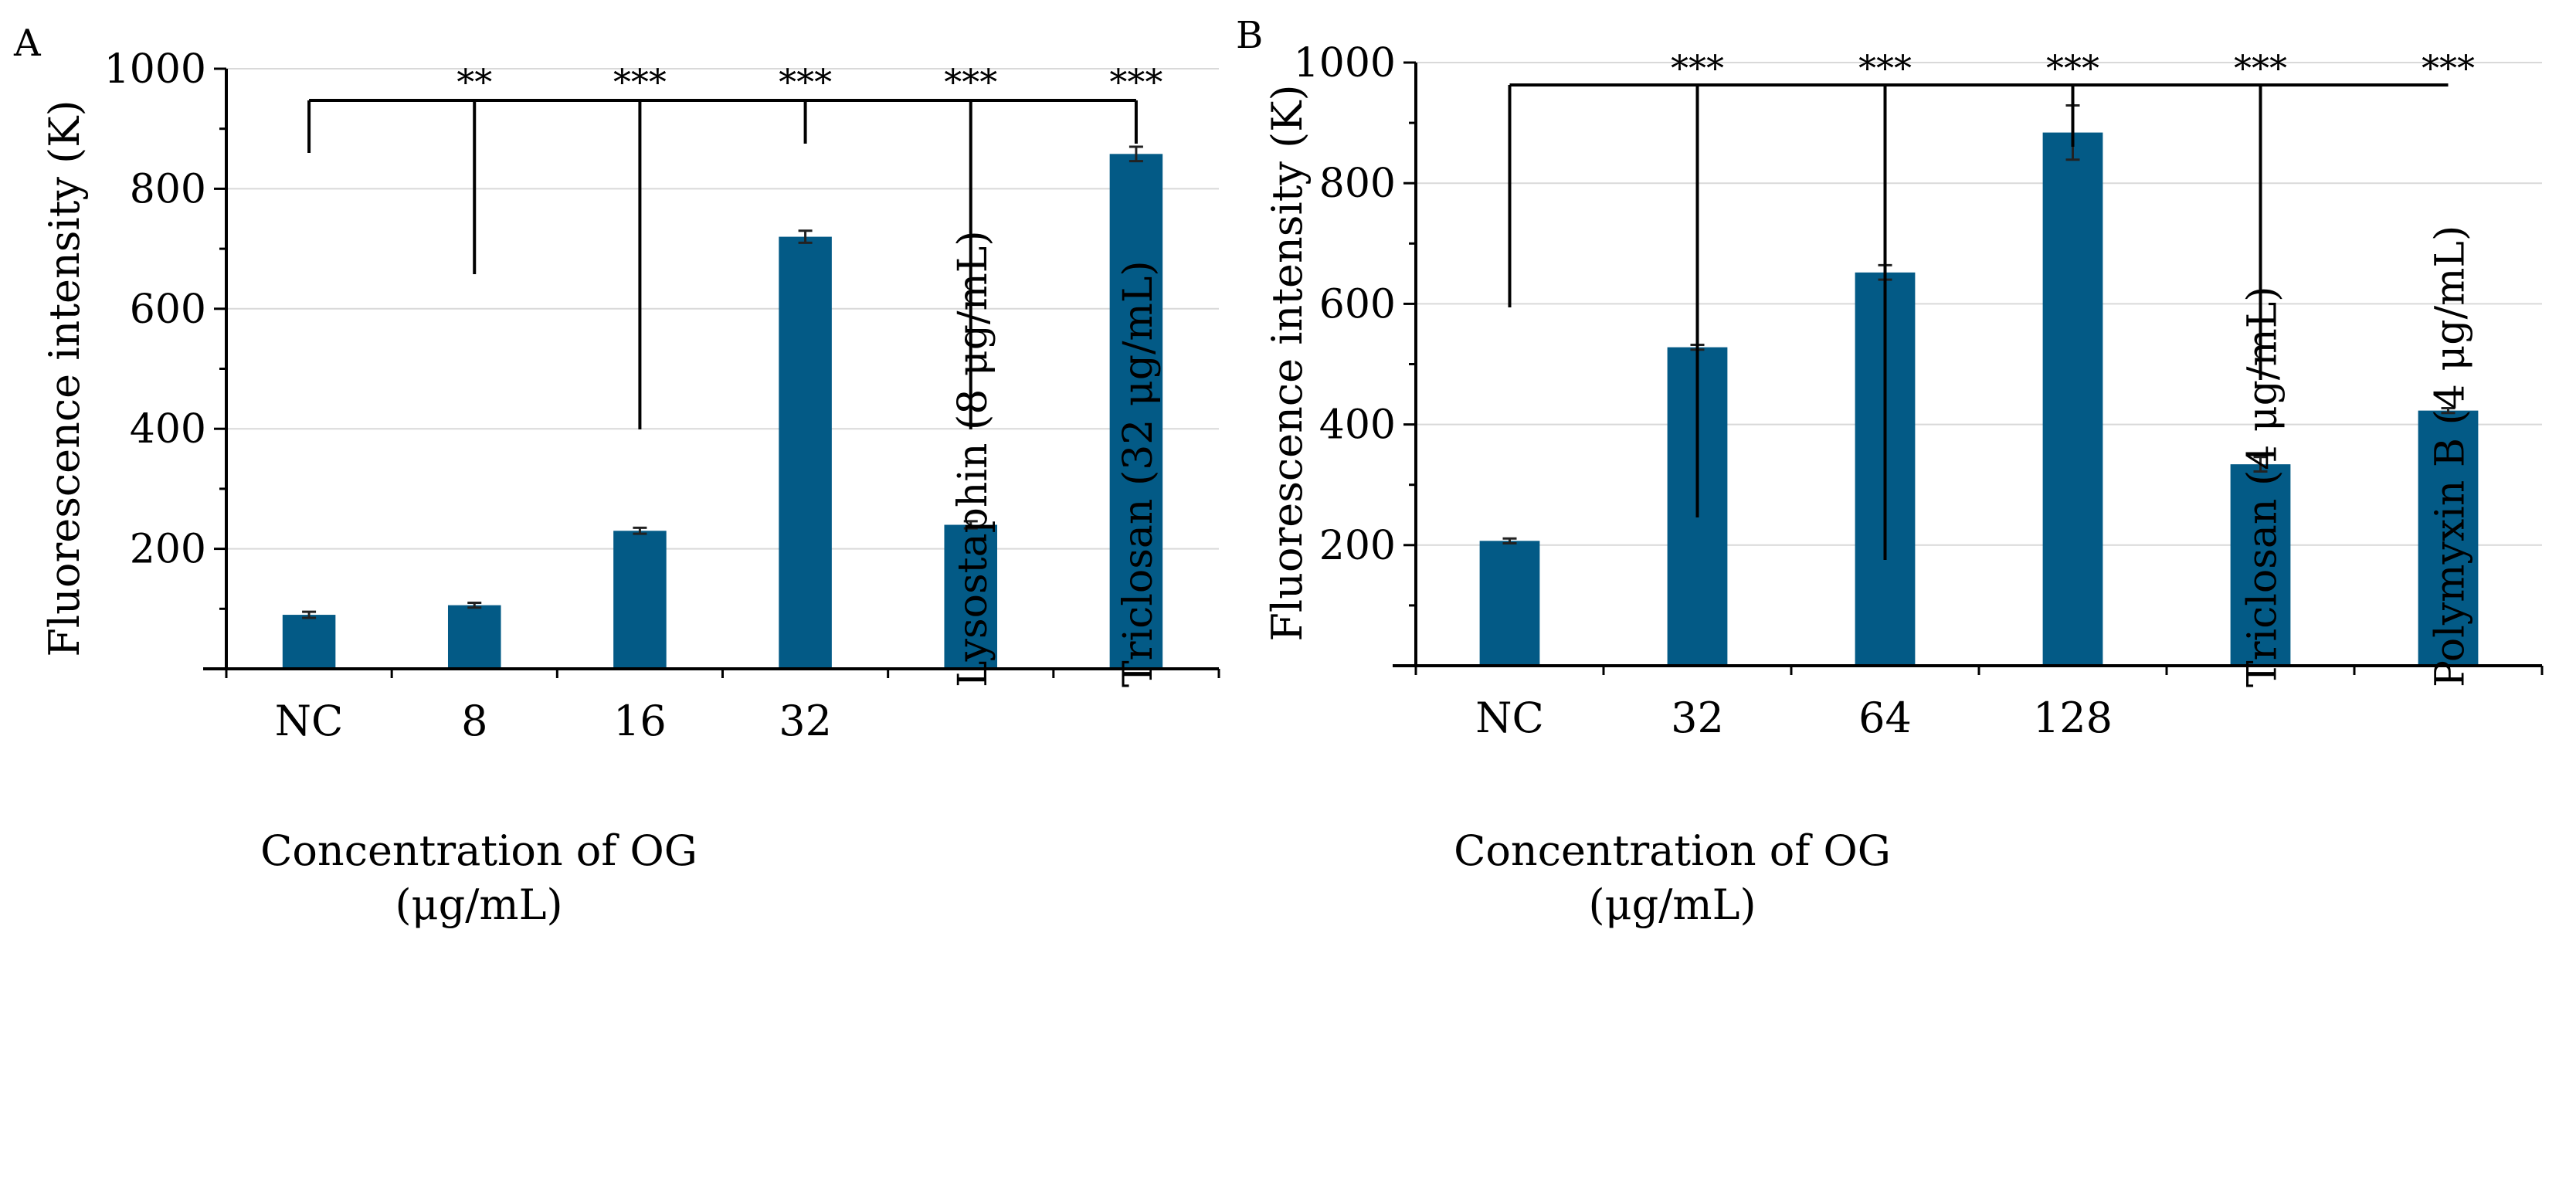 This screenshot has width=2576, height=1177. I want to click on panel-a-category-label: Lysostaphin (8 μg/mL), so click(973, 459).